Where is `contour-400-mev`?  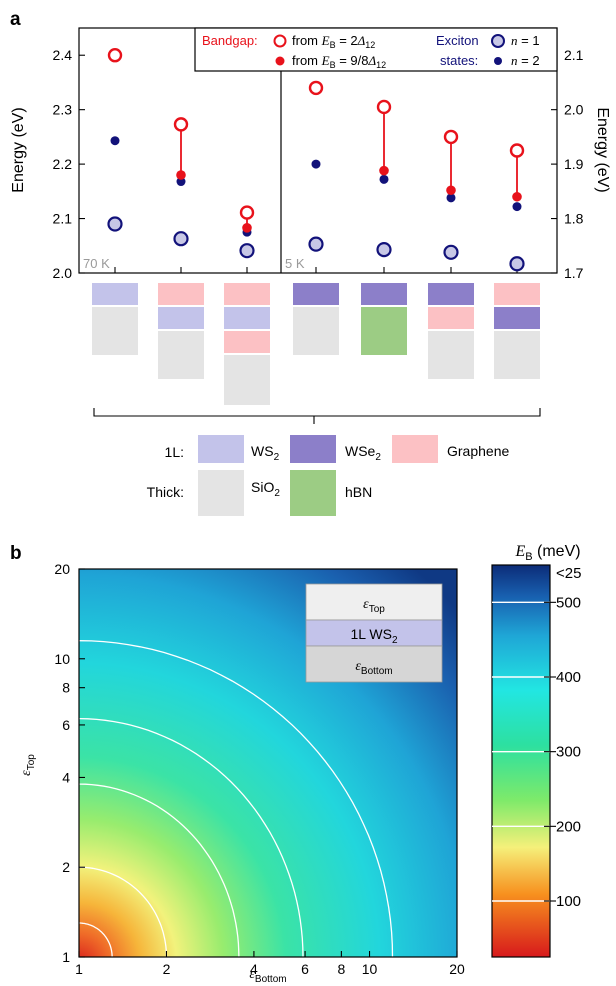
contour-400-mev is located at coordinates (123, 912).